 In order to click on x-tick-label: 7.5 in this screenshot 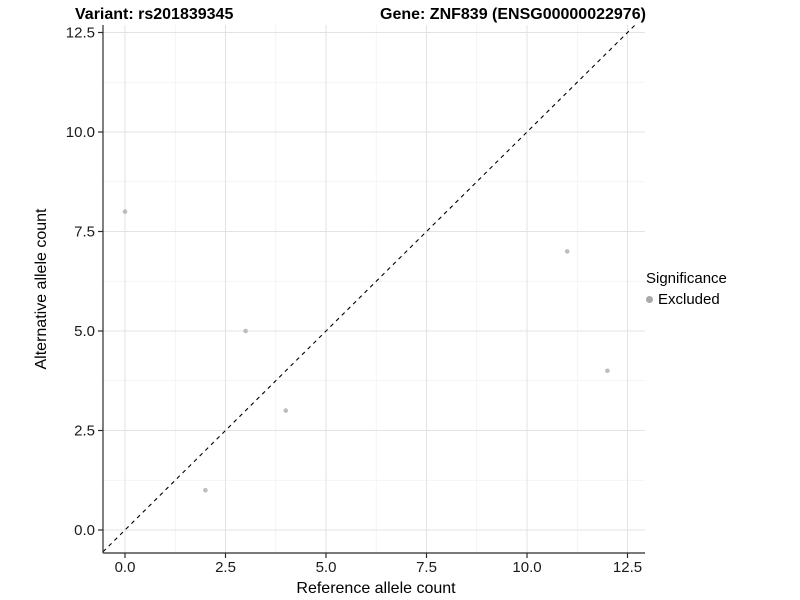, I will do `click(426, 567)`.